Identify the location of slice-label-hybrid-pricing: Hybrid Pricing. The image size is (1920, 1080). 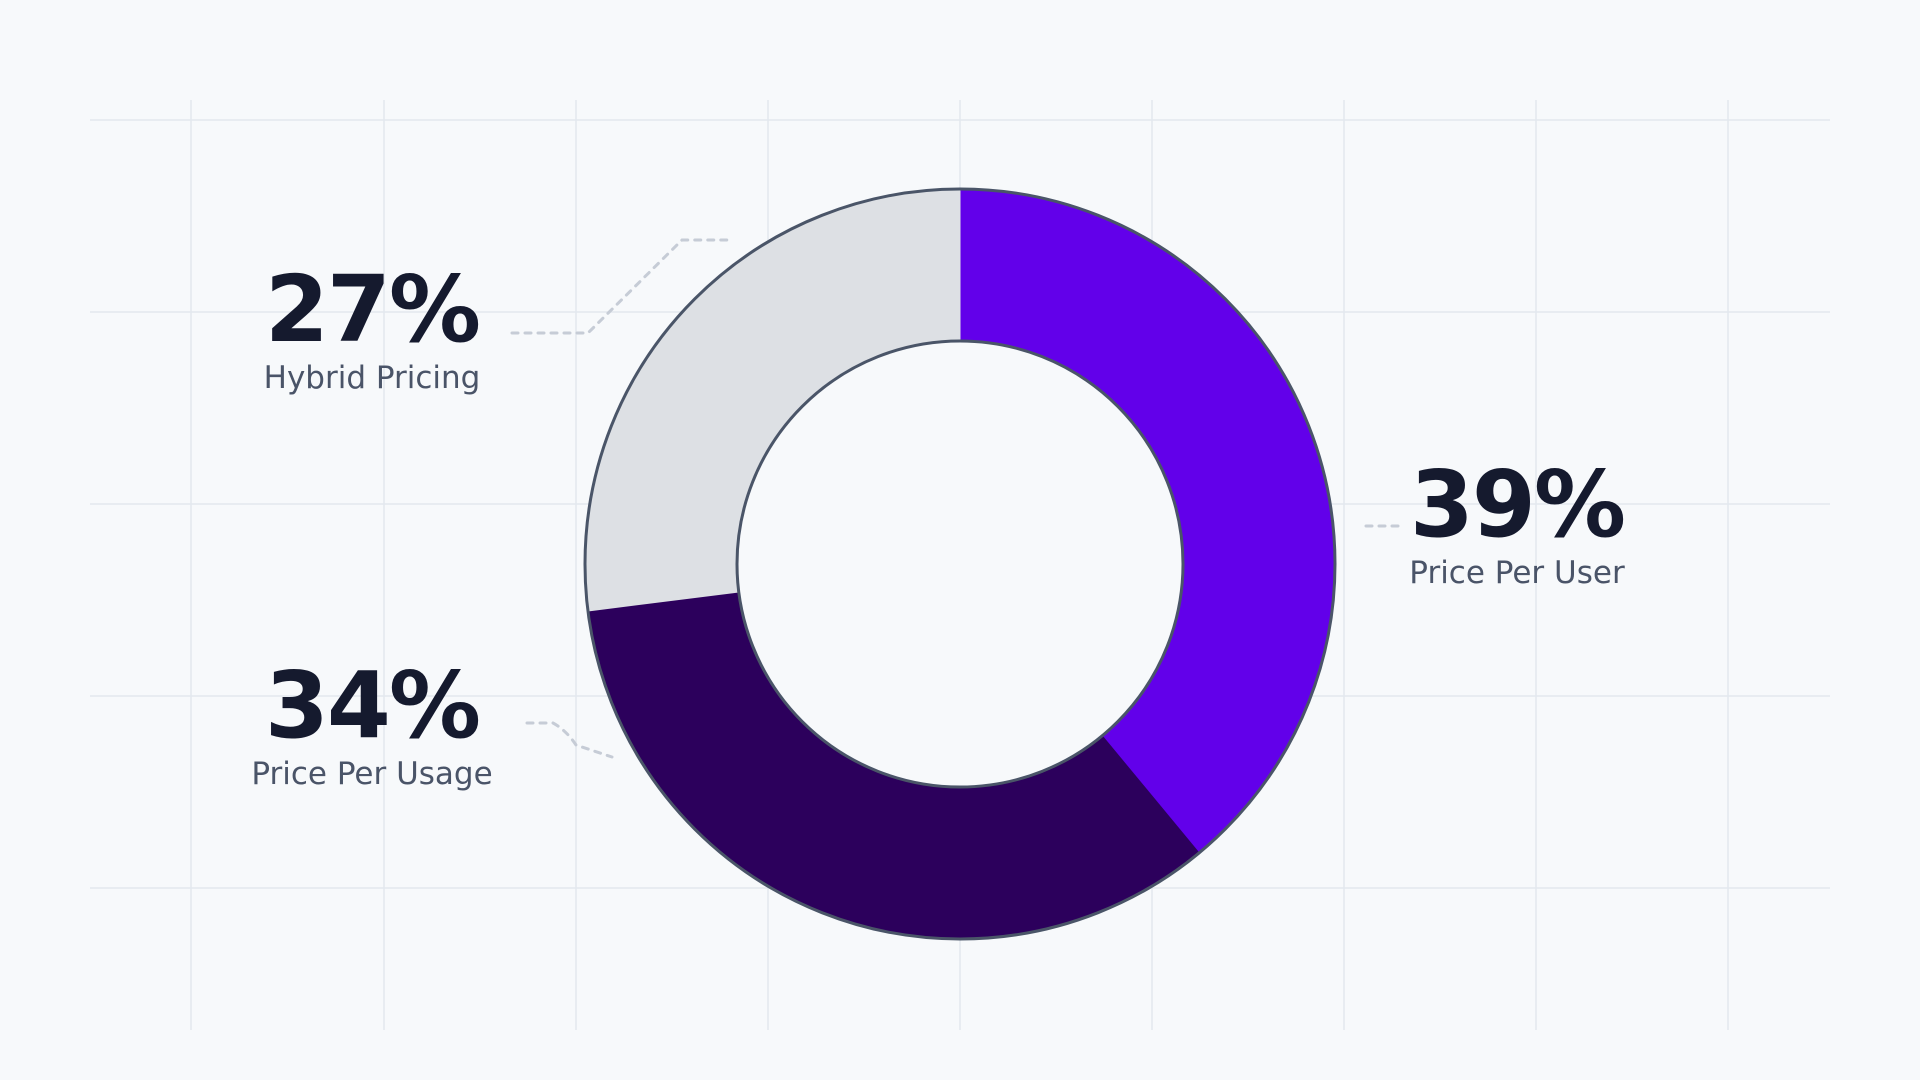
(372, 378).